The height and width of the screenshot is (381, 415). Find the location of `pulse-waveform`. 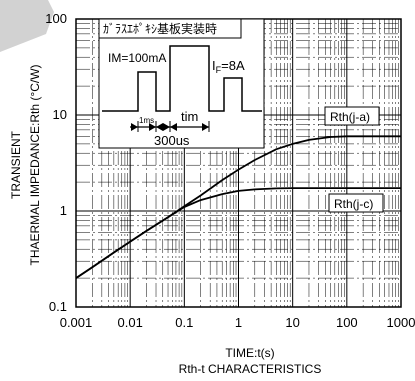

pulse-waveform is located at coordinates (182, 78).